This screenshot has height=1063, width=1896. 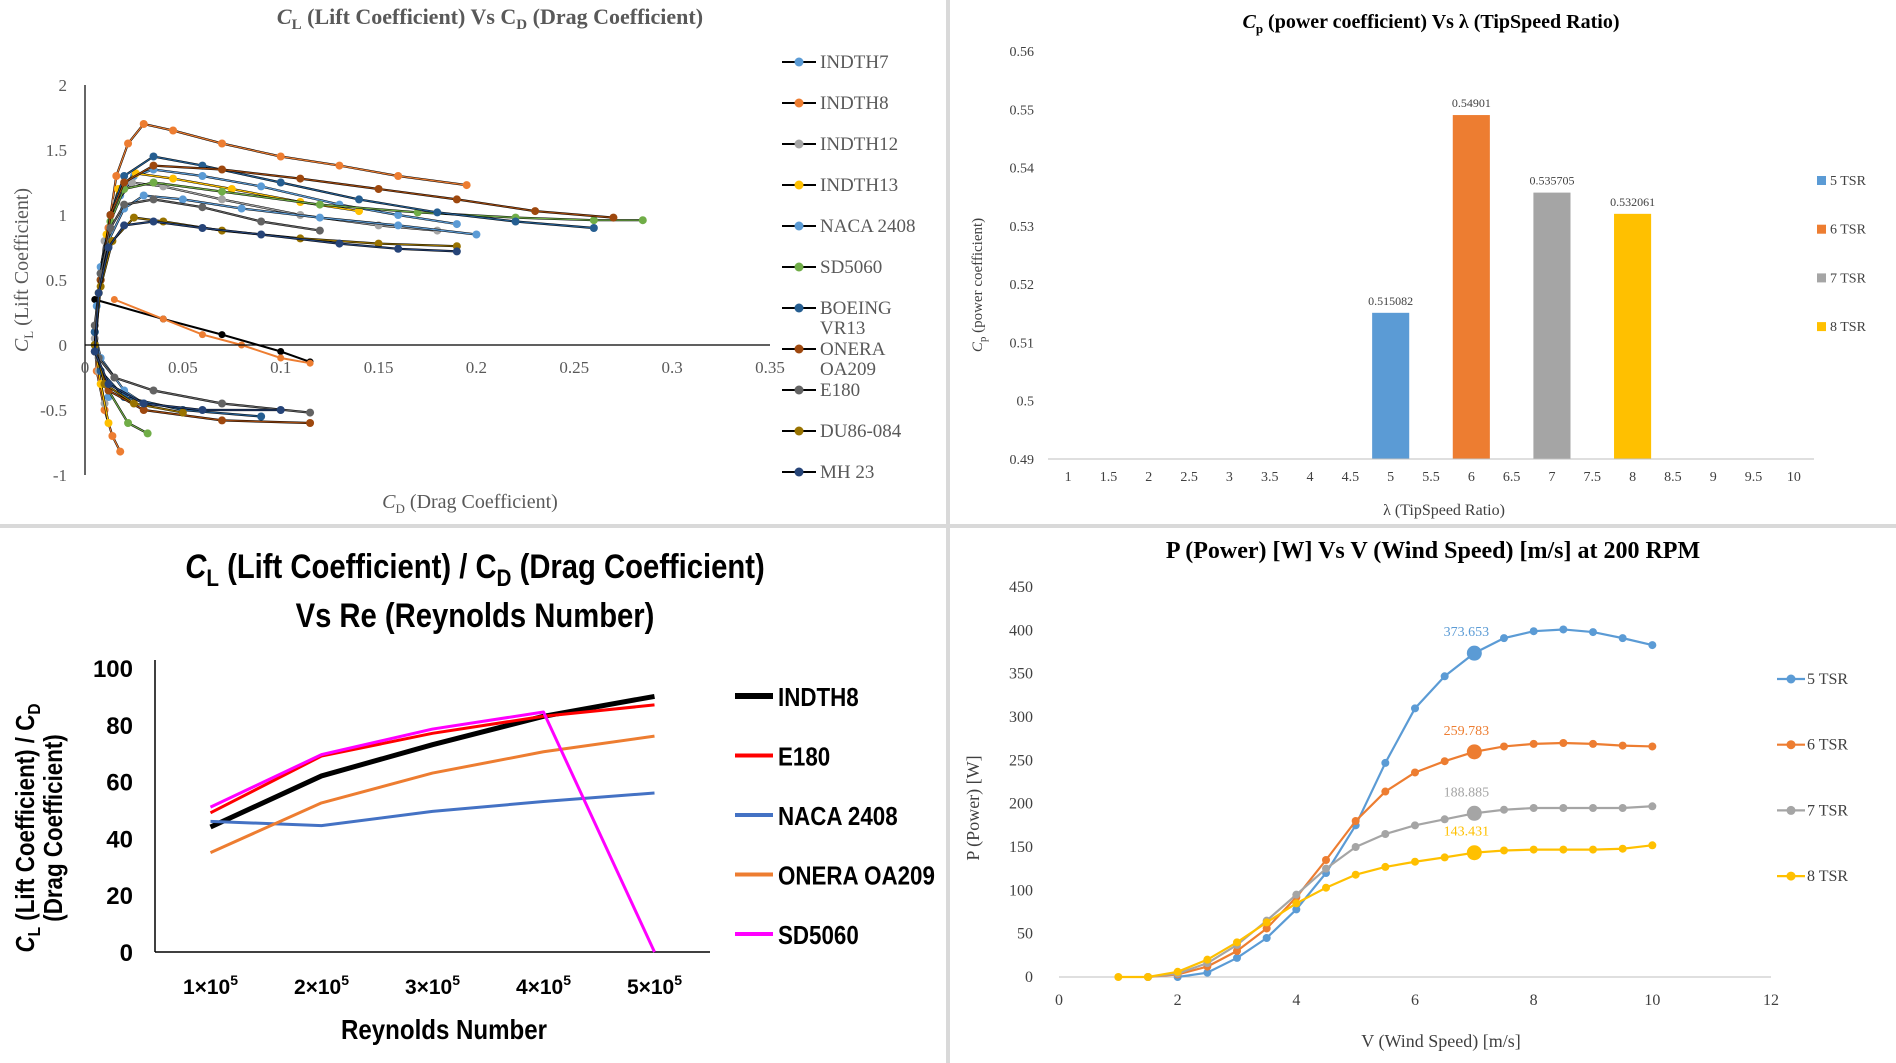 What do you see at coordinates (1415, 1000) in the screenshot?
I see `chart4-x-tick: 6` at bounding box center [1415, 1000].